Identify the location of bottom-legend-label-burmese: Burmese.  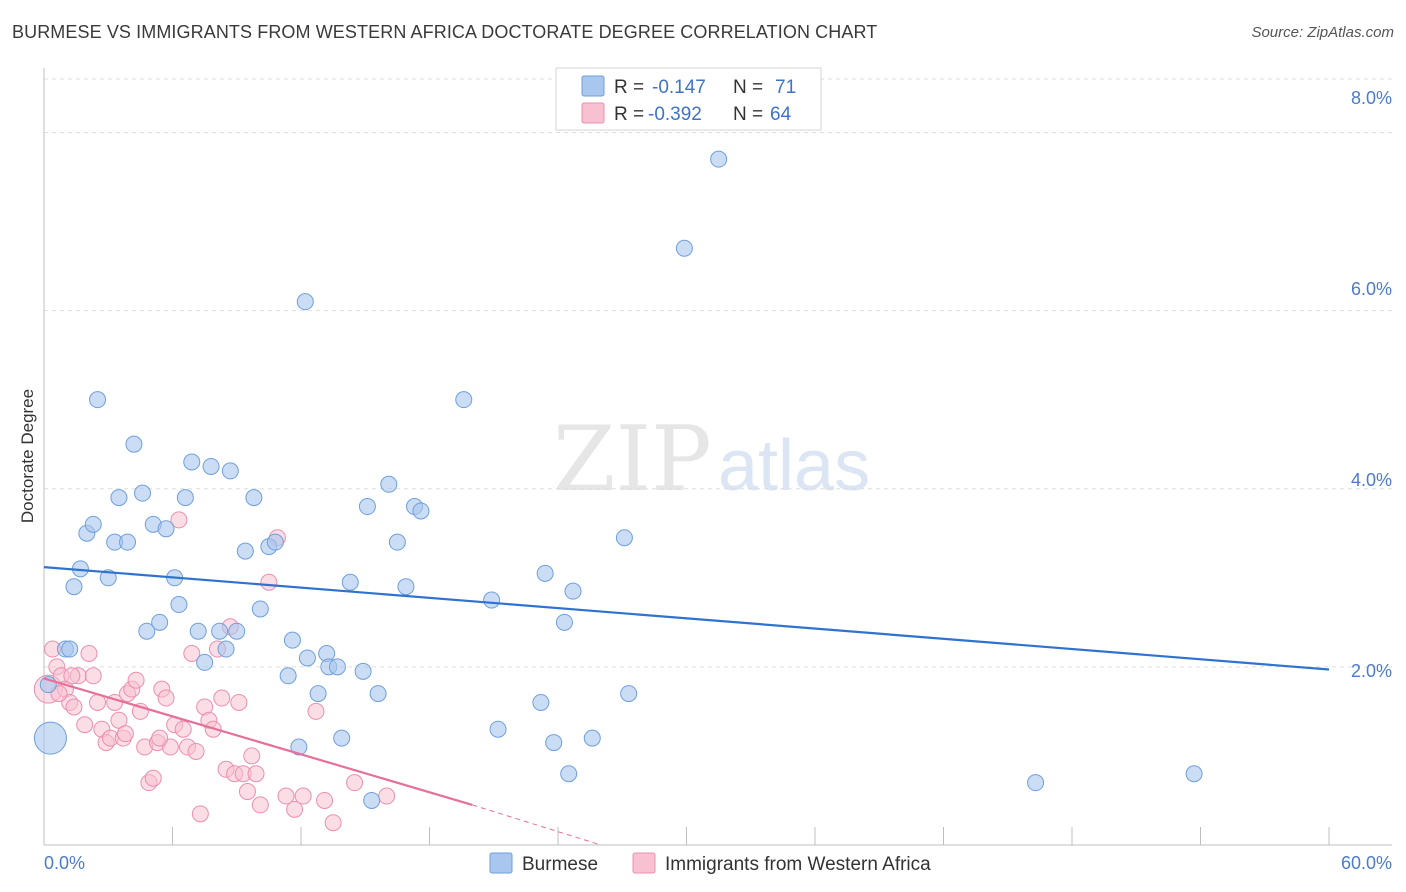
(560, 864).